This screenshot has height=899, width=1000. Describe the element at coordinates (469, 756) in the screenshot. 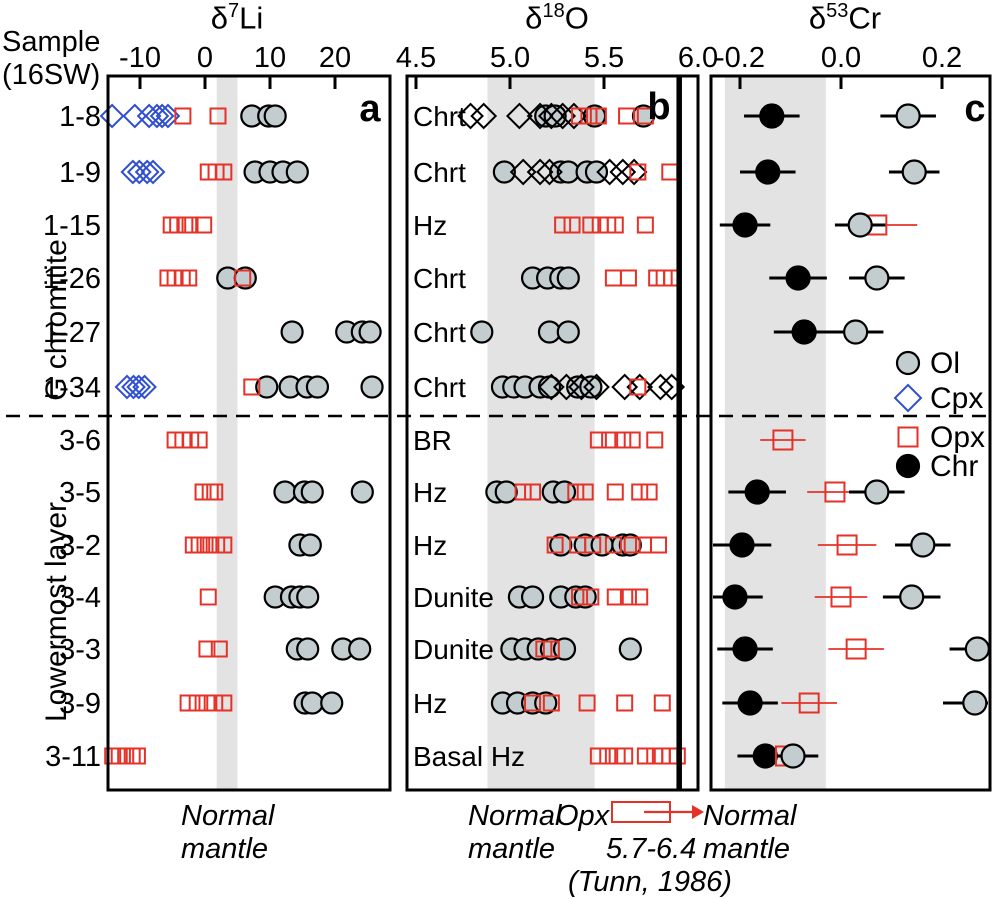

I see `rock-type-label: Basal Hz` at that location.